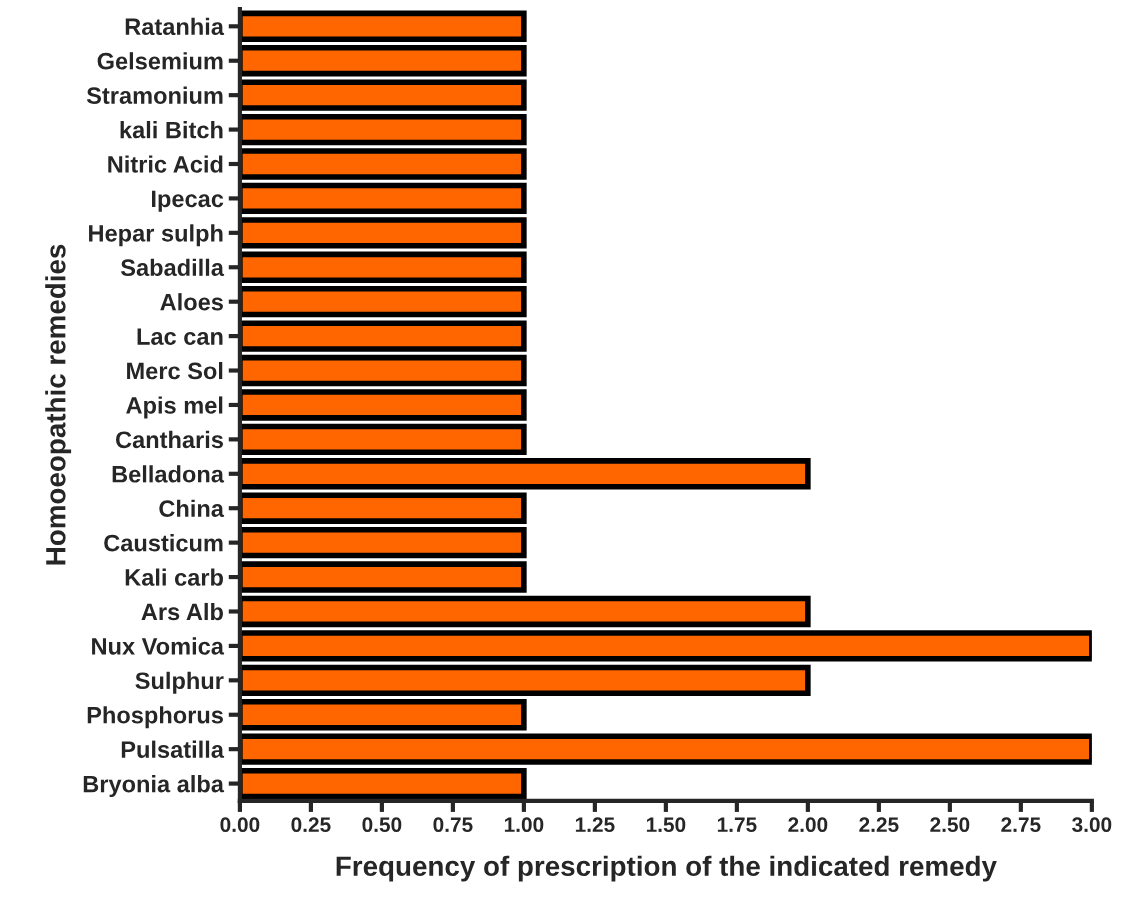 The image size is (1121, 910). I want to click on y-tick-label: Aloes, so click(191, 302).